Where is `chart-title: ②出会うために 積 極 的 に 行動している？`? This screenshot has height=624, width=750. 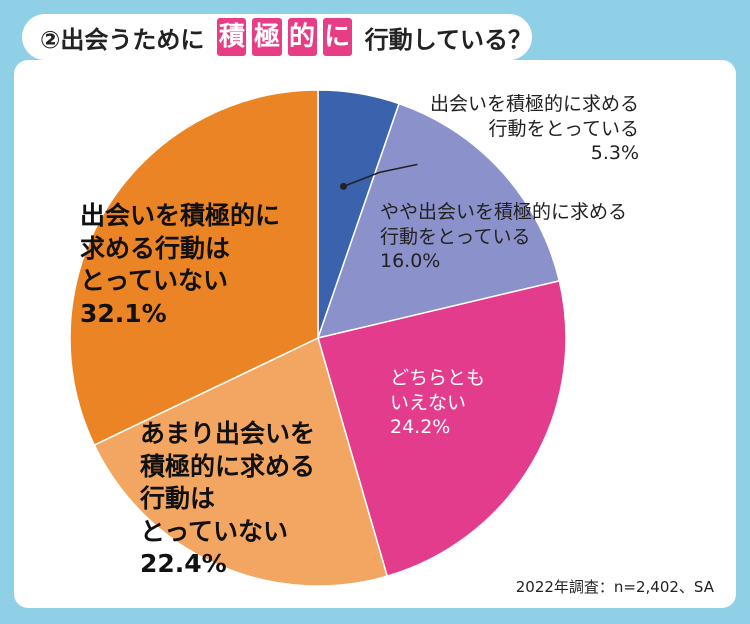
chart-title: ②出会うために 積 極 的 に 行動している？ is located at coordinates (277, 37).